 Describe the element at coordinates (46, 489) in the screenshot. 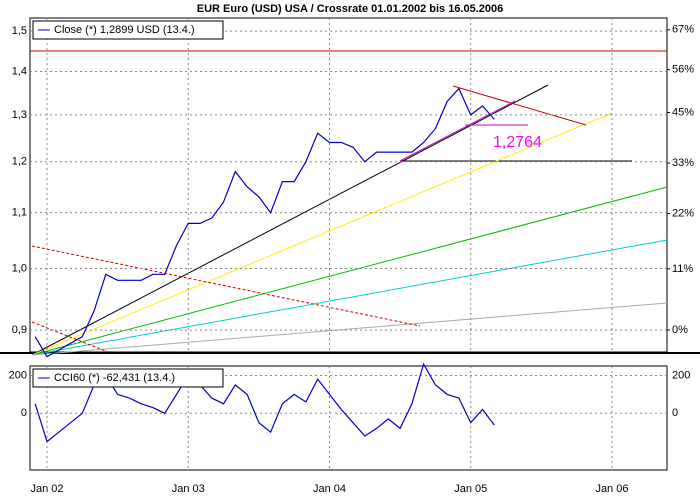

I see `x-tick-label: Jan 02` at that location.